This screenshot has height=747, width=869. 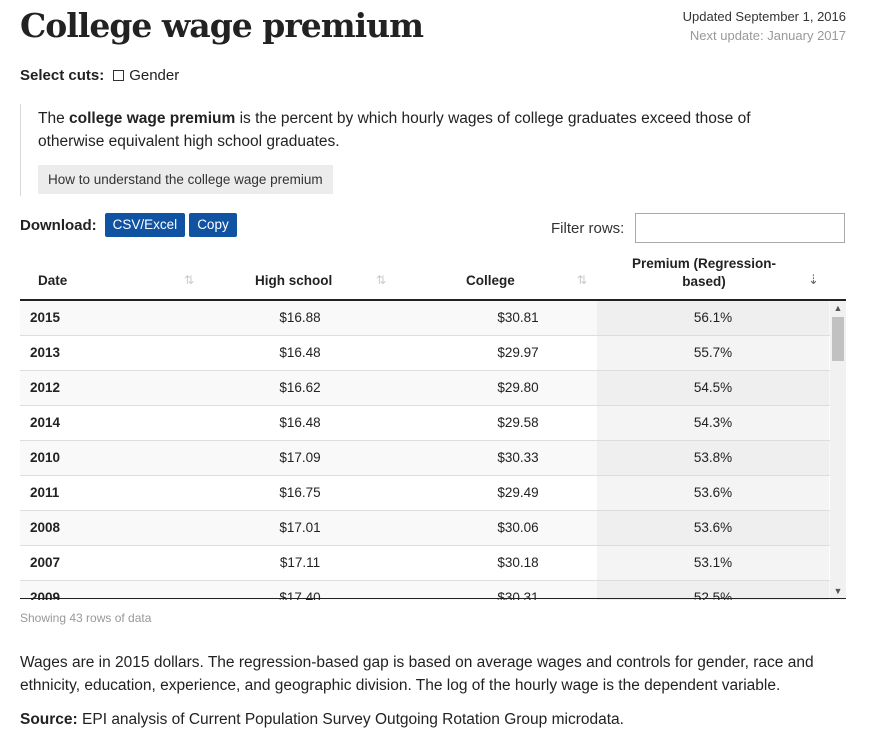 I want to click on cell-date: 2009, so click(x=45, y=595).